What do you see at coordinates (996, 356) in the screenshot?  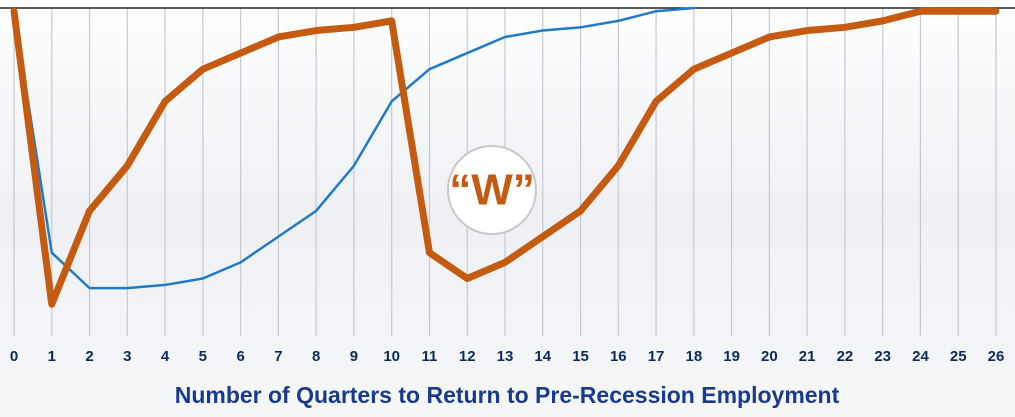 I see `x-tick-label: 26` at bounding box center [996, 356].